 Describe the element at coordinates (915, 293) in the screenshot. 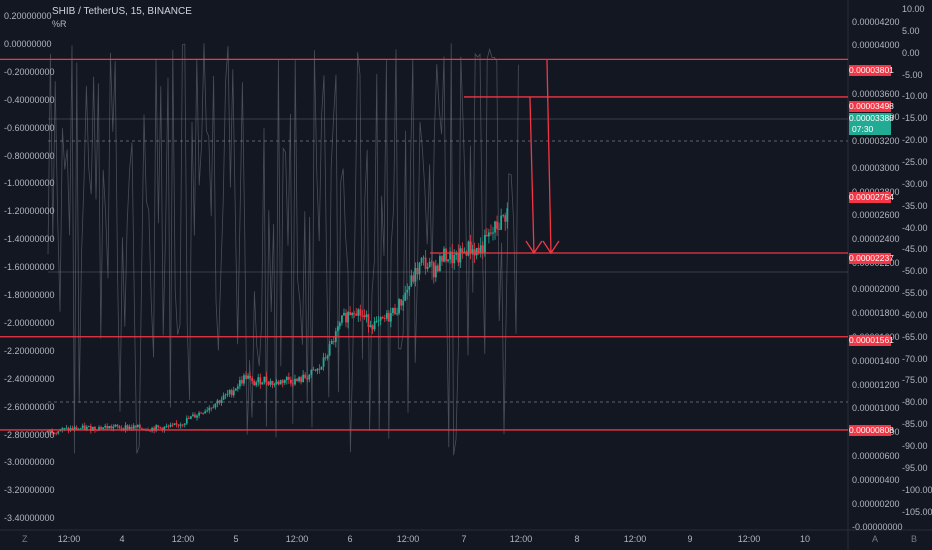

I see `wr-axis-tick: -55.00` at that location.